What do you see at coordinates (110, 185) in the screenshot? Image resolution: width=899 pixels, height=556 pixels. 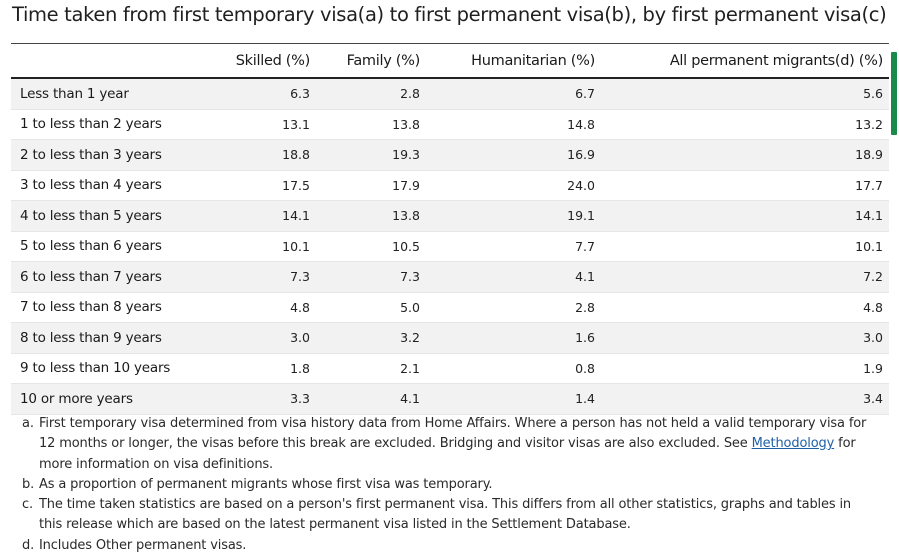 I see `row-label: 3 to less than 4 years` at bounding box center [110, 185].